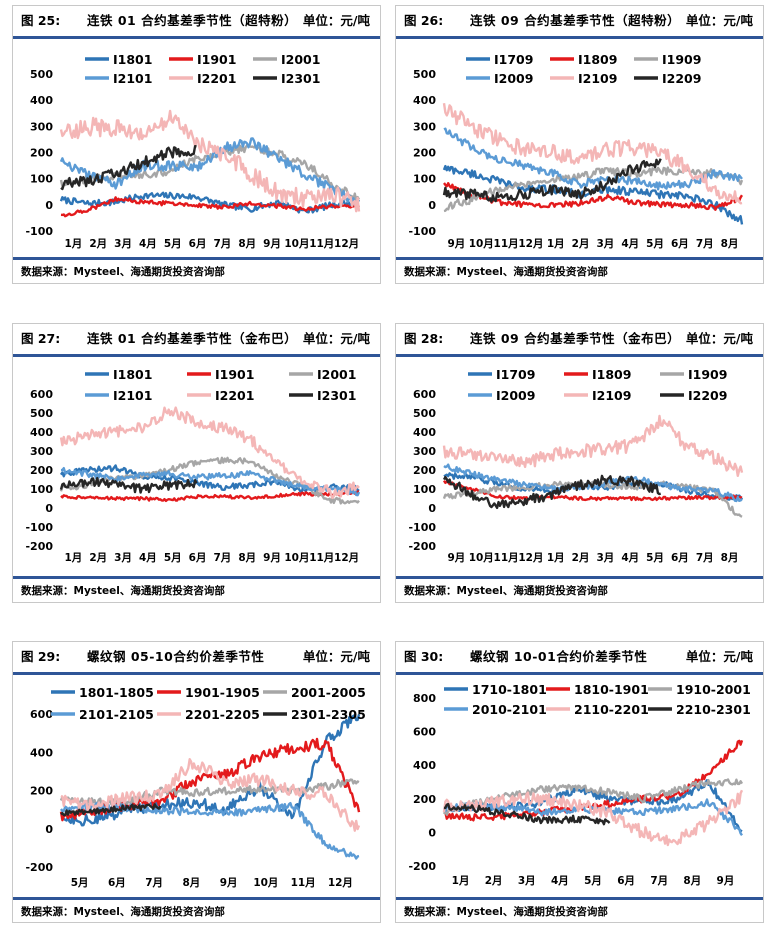 The width and height of the screenshot is (784, 946). I want to click on figure-number: 图 30:, so click(424, 656).